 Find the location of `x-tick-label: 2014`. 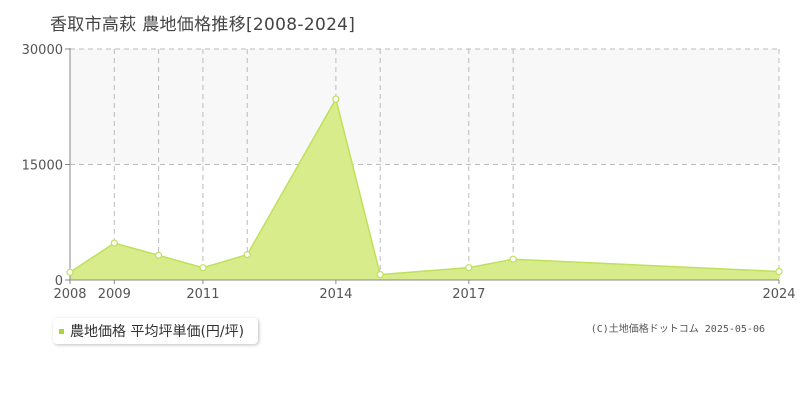

x-tick-label: 2014 is located at coordinates (335, 294).